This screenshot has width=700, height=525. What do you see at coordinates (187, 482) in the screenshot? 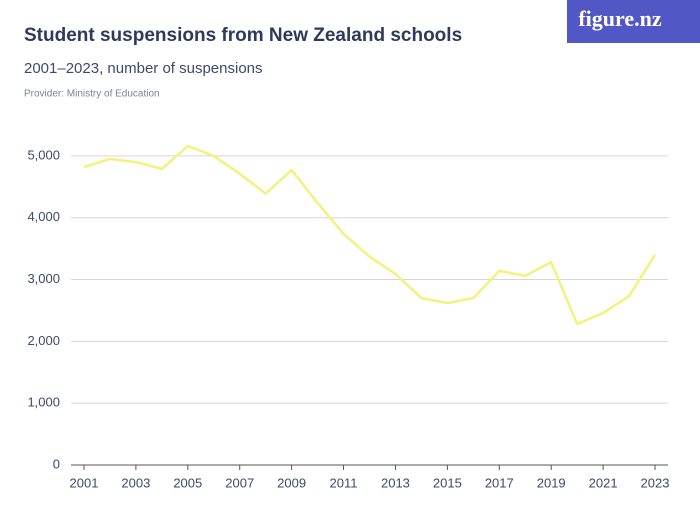
I see `x-tick-label: 2005` at bounding box center [187, 482].